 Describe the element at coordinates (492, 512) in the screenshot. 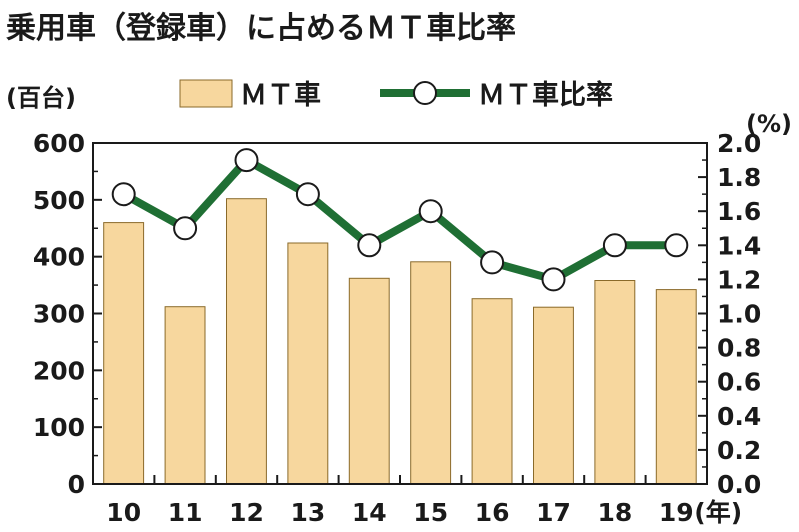

I see `x-tick-label-16: 16` at that location.